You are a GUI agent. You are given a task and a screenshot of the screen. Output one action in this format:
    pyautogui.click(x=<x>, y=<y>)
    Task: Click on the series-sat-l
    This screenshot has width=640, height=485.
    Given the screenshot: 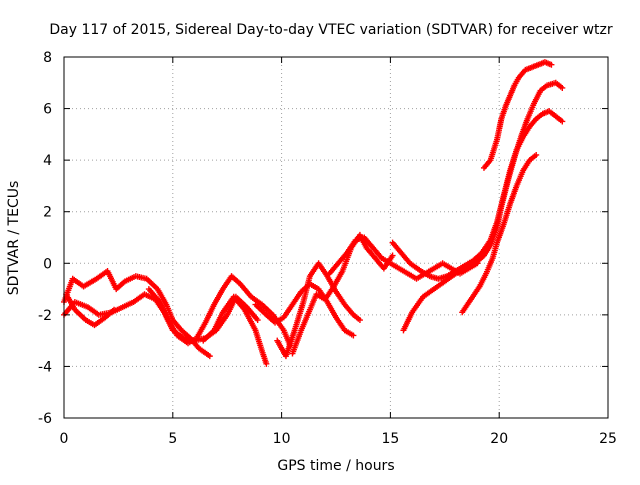 What is the action you would take?
    pyautogui.click(x=499, y=233)
    